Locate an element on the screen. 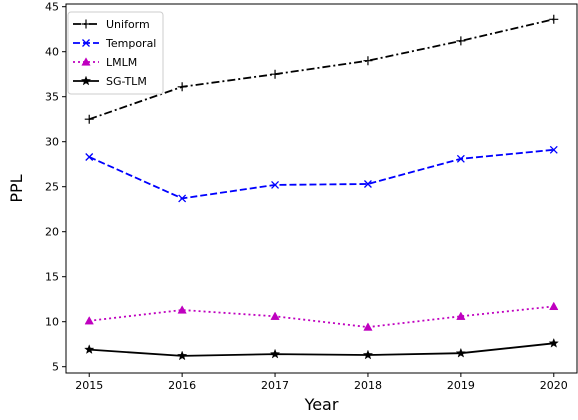  series-line-sg-tlm is located at coordinates (321, 349).